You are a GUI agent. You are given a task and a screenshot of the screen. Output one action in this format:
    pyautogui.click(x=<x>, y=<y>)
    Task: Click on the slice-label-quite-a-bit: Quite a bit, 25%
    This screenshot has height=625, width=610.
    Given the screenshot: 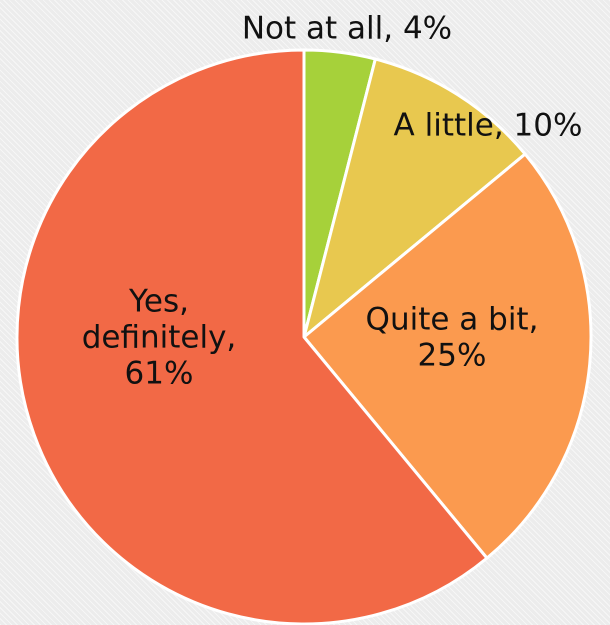 What is the action you would take?
    pyautogui.click(x=452, y=338)
    